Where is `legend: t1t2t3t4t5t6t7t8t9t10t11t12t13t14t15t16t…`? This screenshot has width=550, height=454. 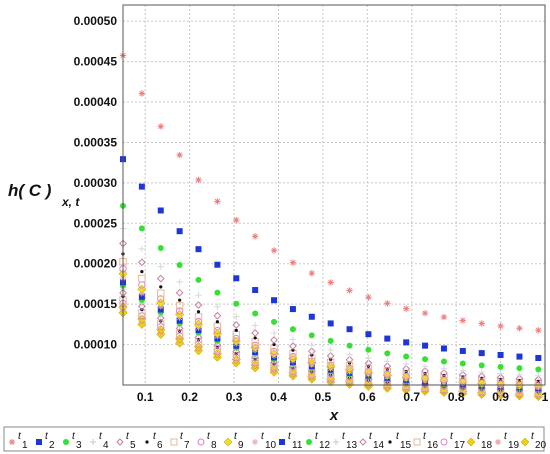 legend: t1t2t3t4t5t6t7t8t9t10t11t12t13t14t15t16t… is located at coordinates (275, 439).